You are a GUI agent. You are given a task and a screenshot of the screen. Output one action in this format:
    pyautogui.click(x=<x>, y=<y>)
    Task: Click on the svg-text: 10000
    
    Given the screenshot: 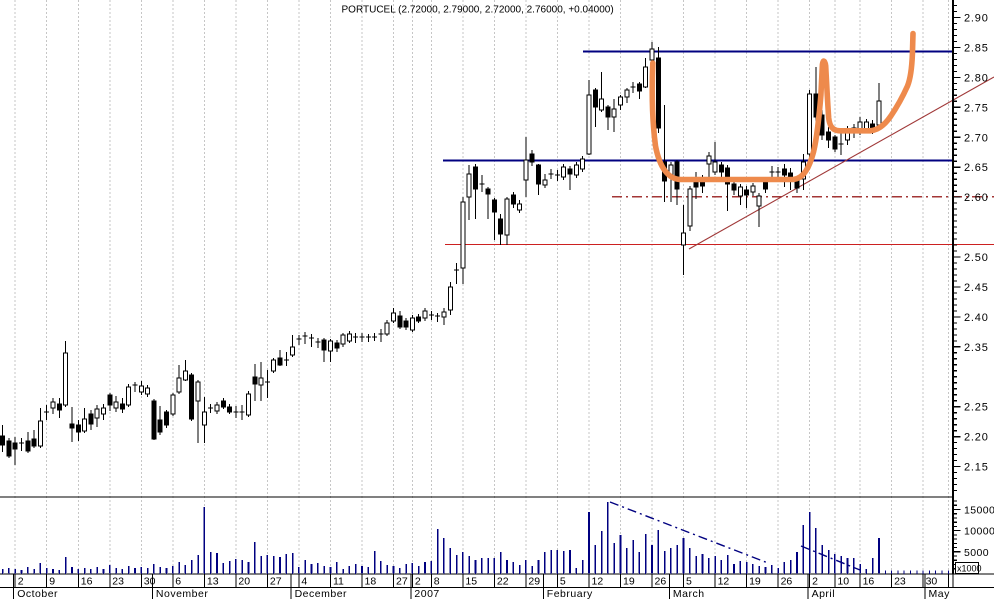 What is the action you would take?
    pyautogui.click(x=979, y=532)
    